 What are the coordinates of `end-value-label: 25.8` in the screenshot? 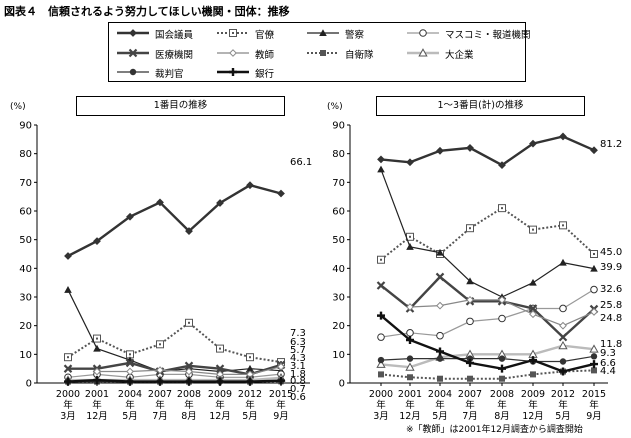 It's located at (611, 305).